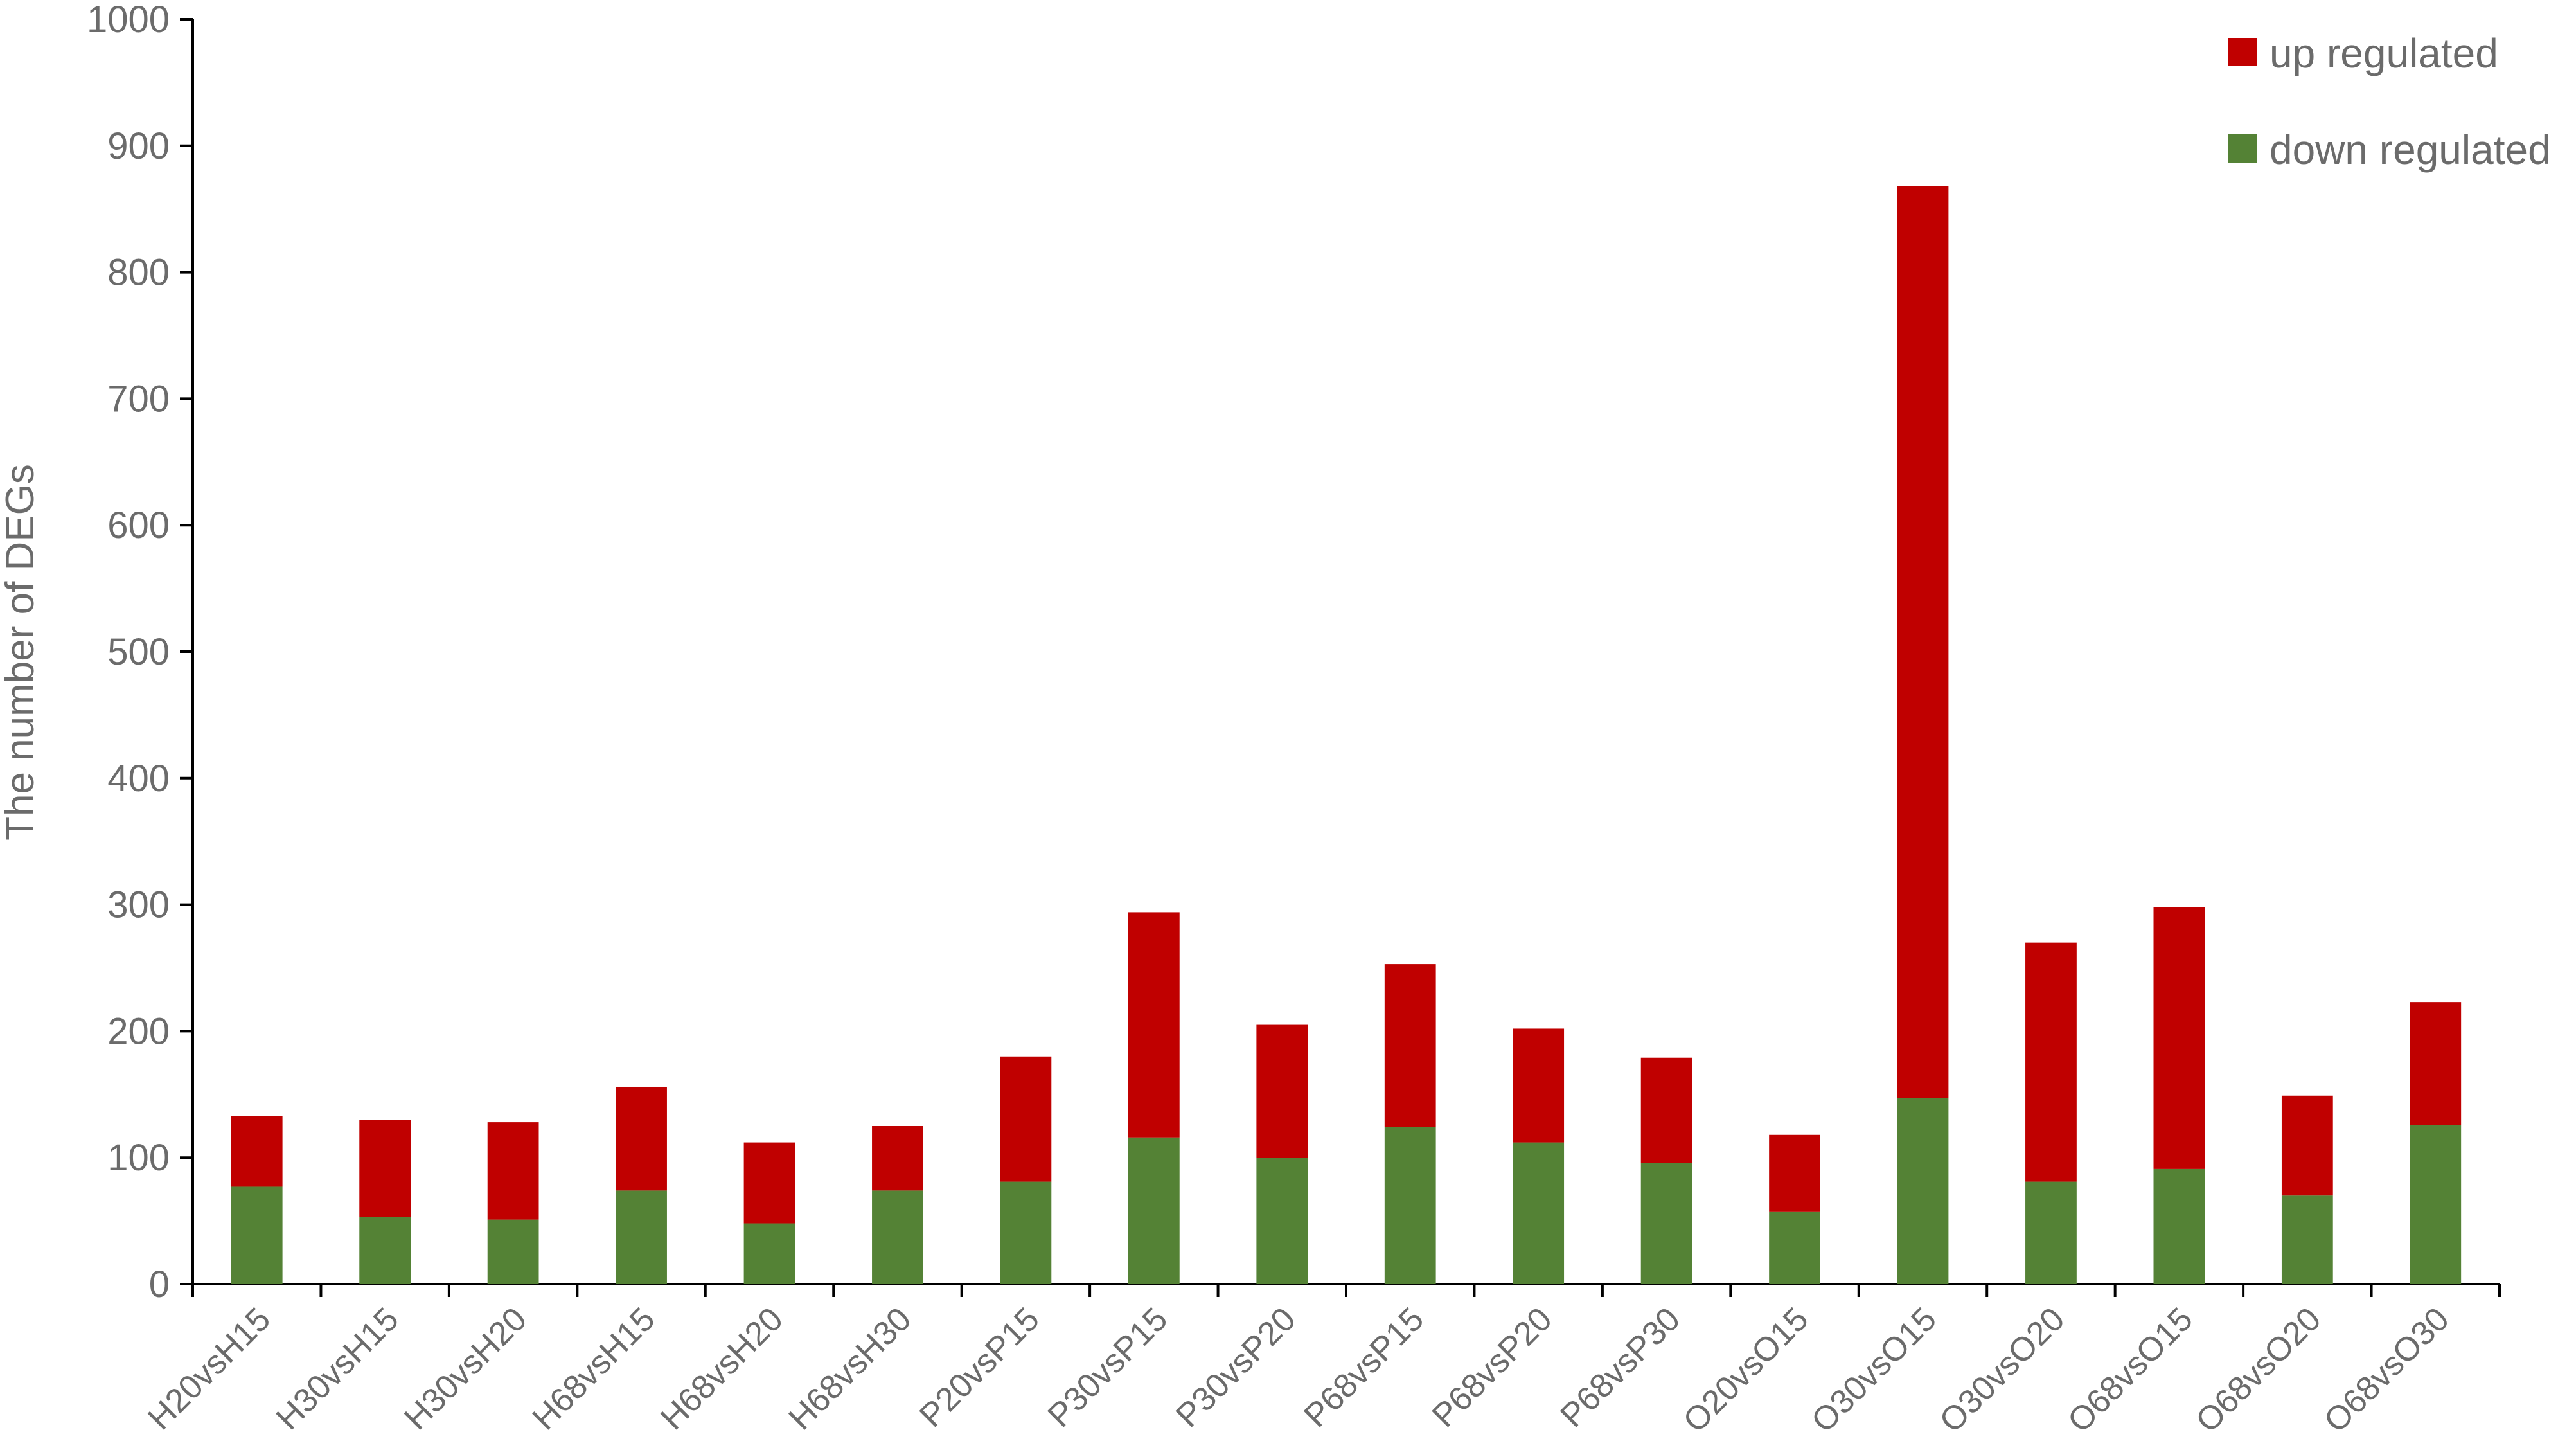 Image resolution: width=2576 pixels, height=1448 pixels. Describe the element at coordinates (898, 1158) in the screenshot. I see `bar-up-H68vsH30` at that location.